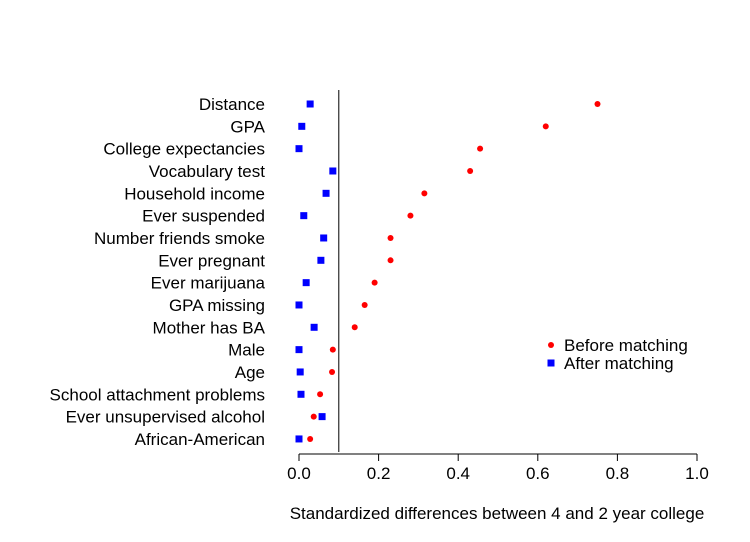 The width and height of the screenshot is (750, 542). What do you see at coordinates (498, 468) in the screenshot?
I see `x-axis: 0.0 0.2 0.4 0.6 0.8 1.0` at bounding box center [498, 468].